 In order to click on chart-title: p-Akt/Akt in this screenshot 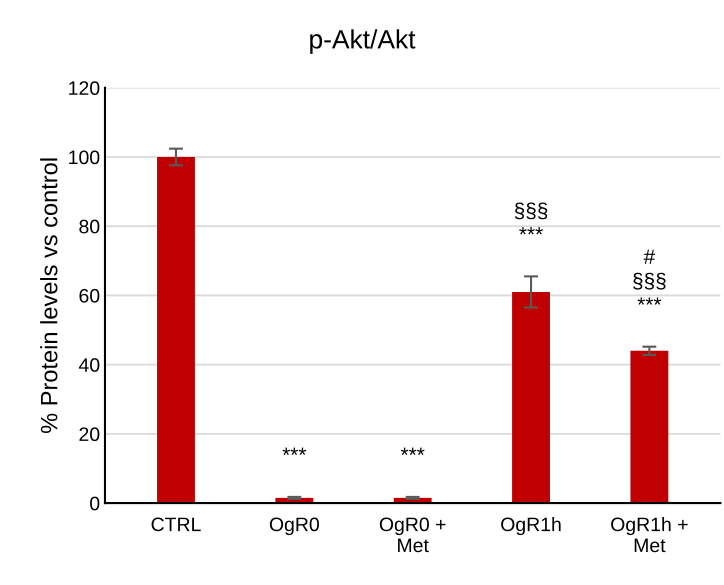, I will do `click(363, 41)`.